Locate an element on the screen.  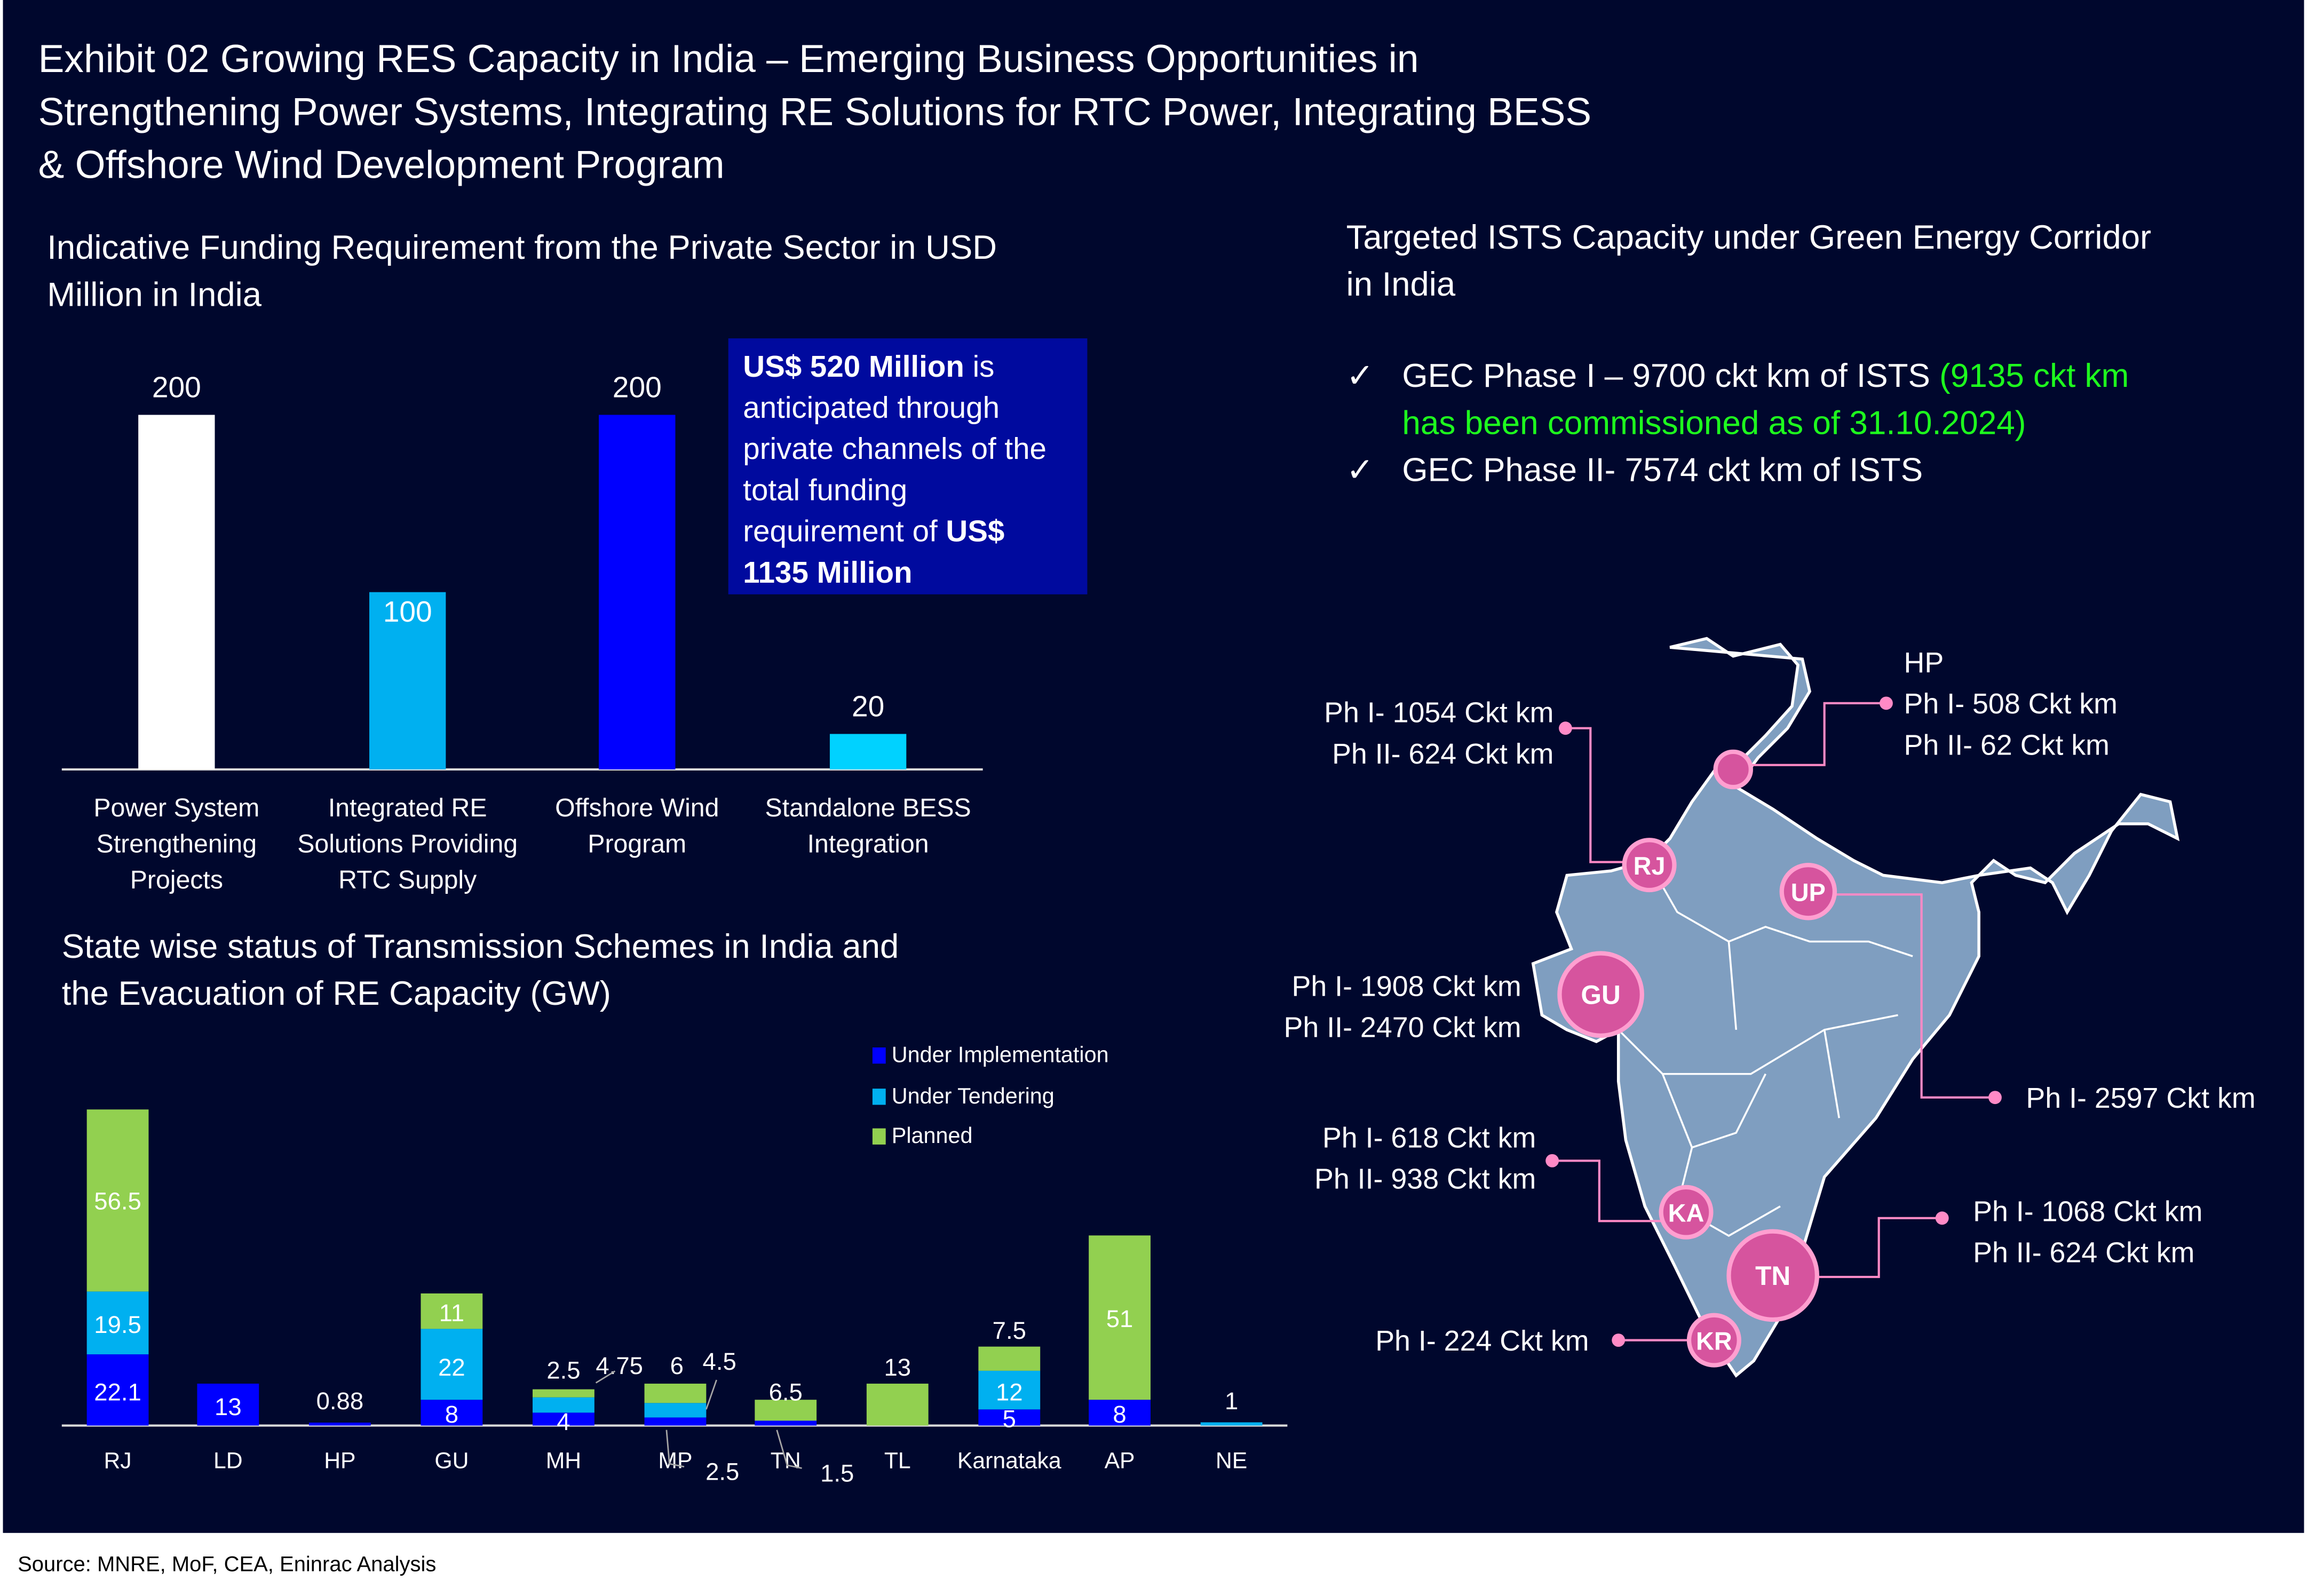
legend-label: Under Implementation is located at coordinates (1000, 1055).